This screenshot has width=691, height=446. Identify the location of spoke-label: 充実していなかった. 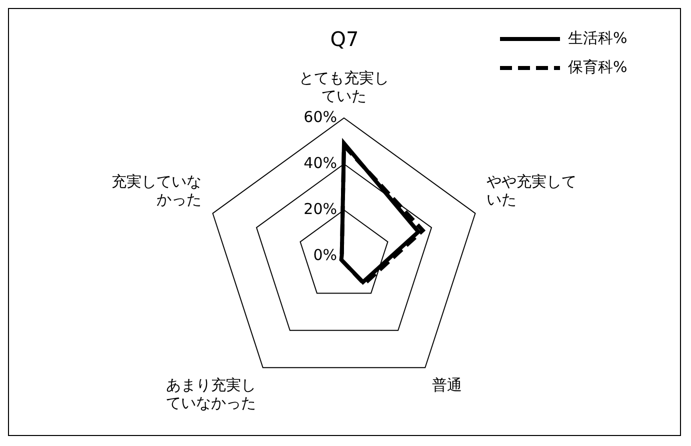
(156, 190).